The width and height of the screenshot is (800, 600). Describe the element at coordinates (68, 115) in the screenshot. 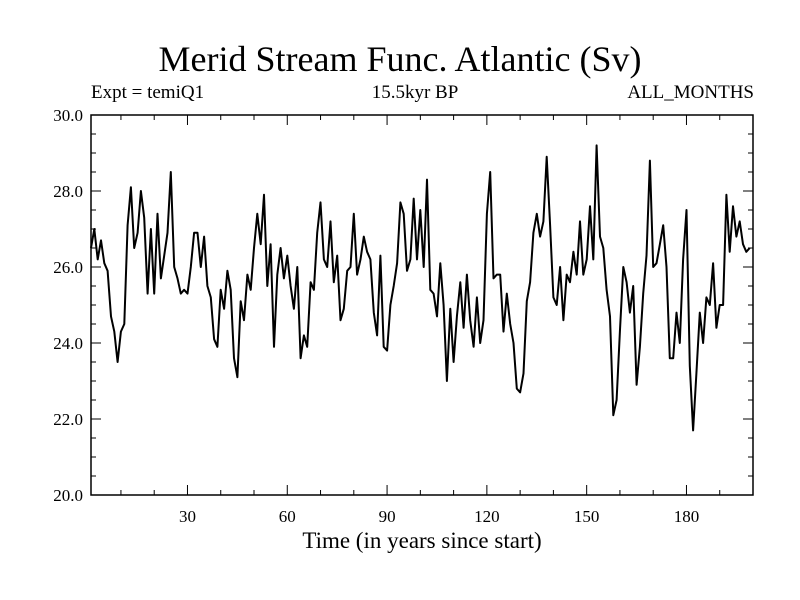

I see `y-tick-label: 30.0` at that location.